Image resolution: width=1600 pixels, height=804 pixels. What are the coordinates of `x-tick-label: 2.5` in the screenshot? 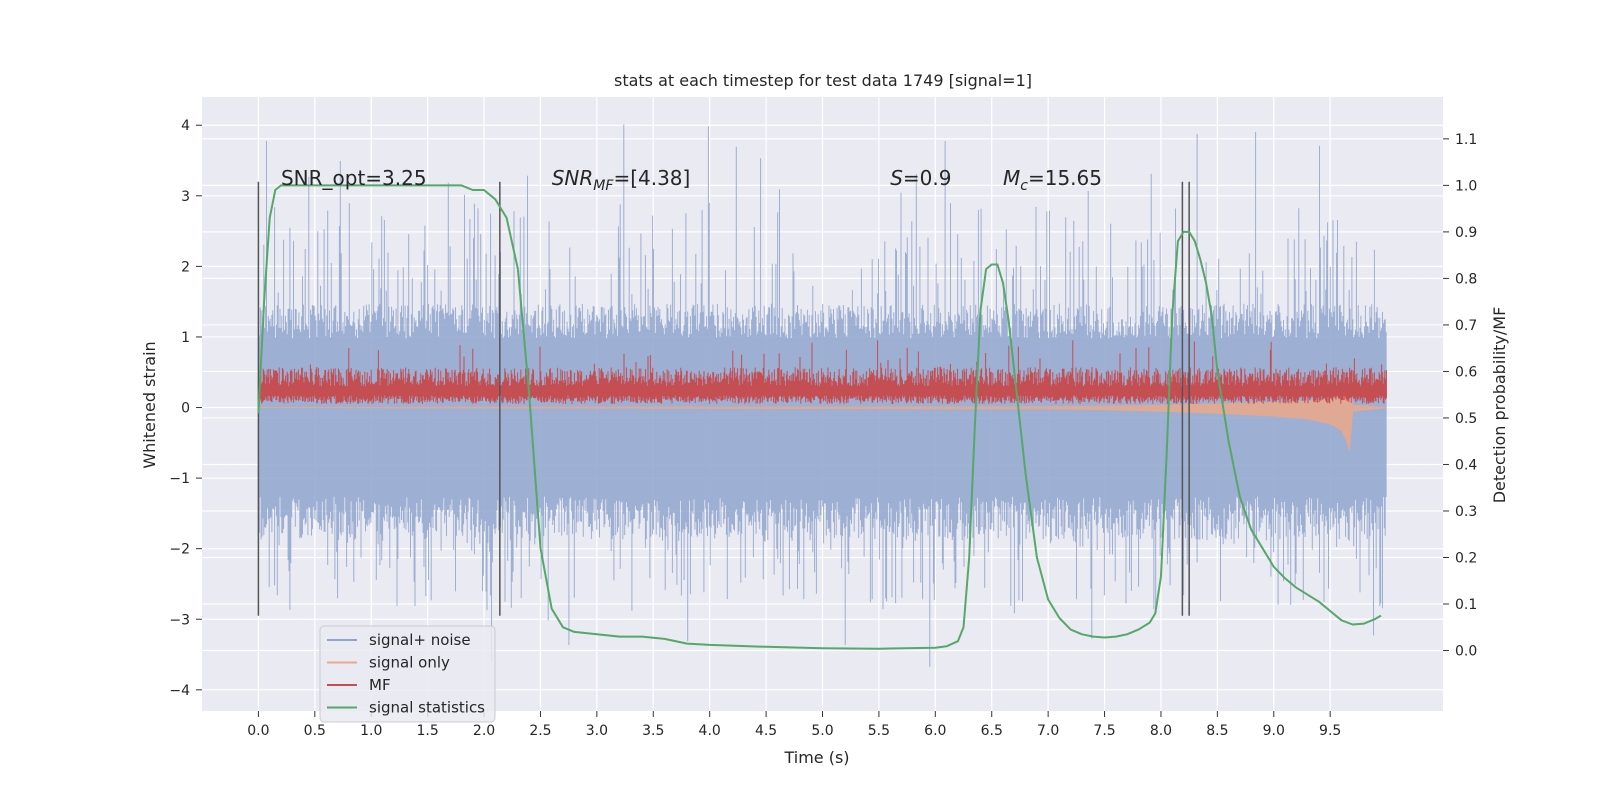 It's located at (540, 731).